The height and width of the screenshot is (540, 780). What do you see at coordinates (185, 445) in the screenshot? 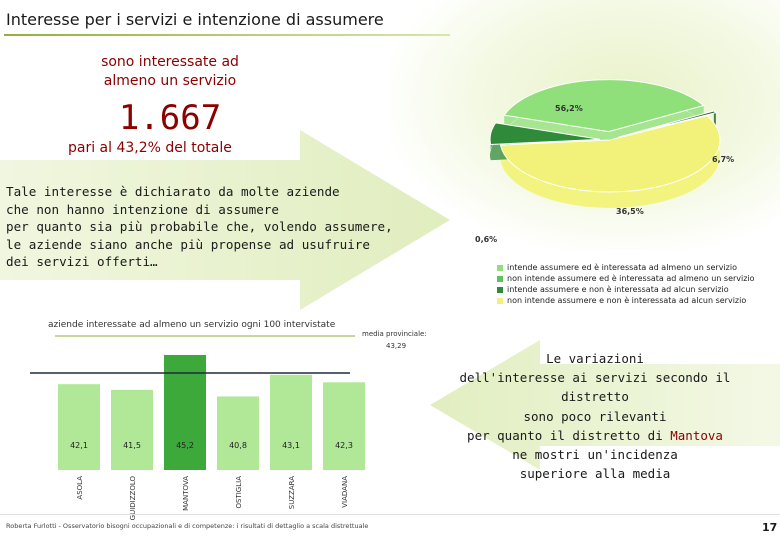
I see `bar-value-label: 45,2` at bounding box center [185, 445].